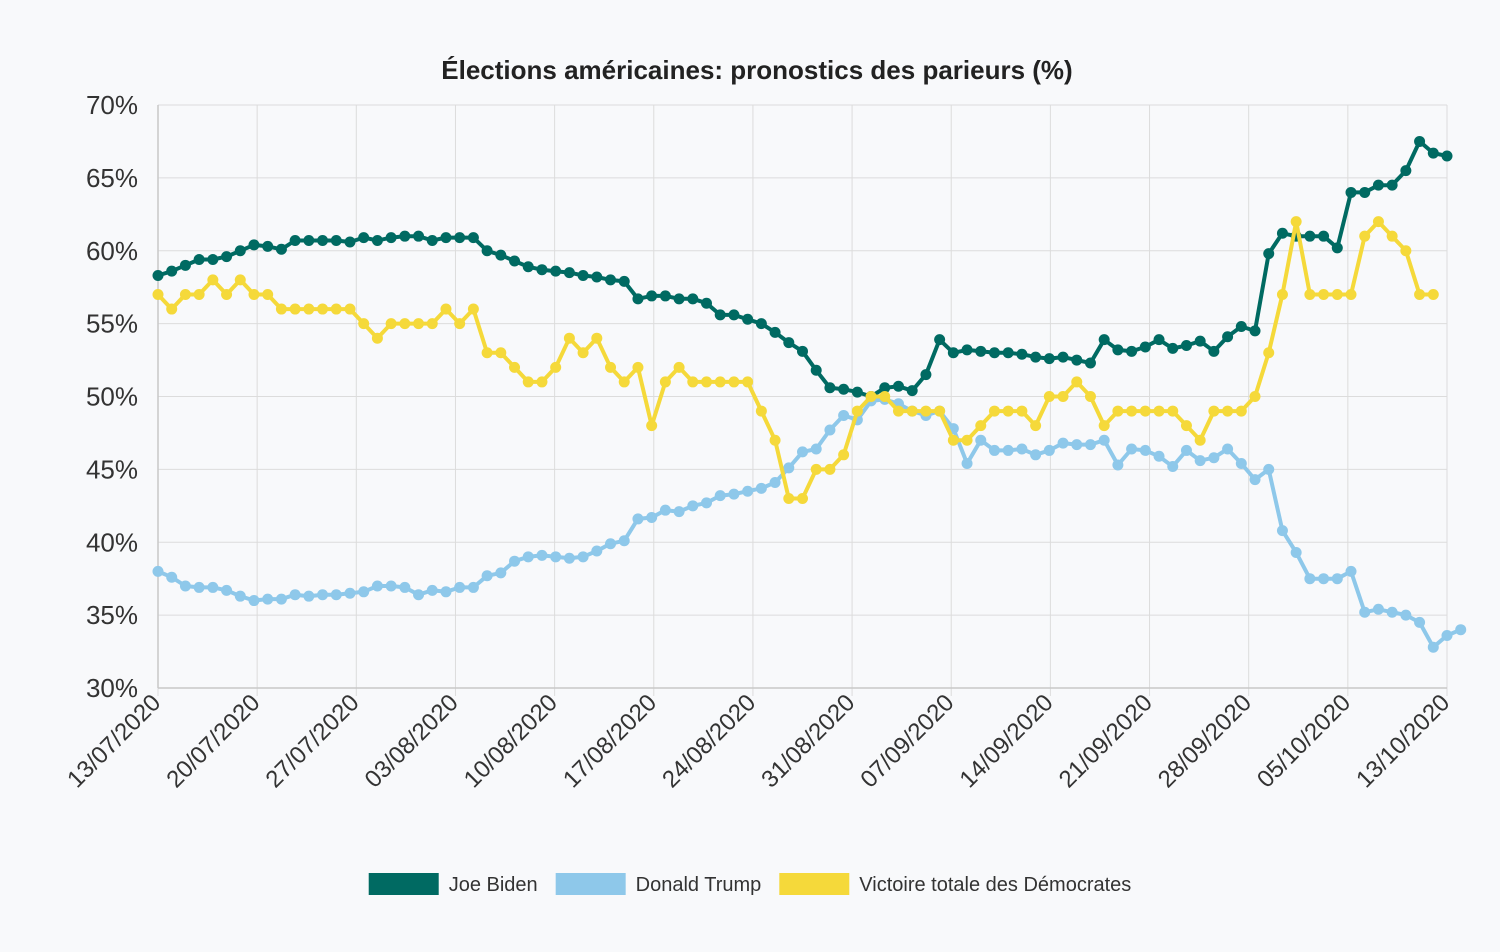 The width and height of the screenshot is (1500, 952). I want to click on x-tick-label: 31/08/2020, so click(808, 741).